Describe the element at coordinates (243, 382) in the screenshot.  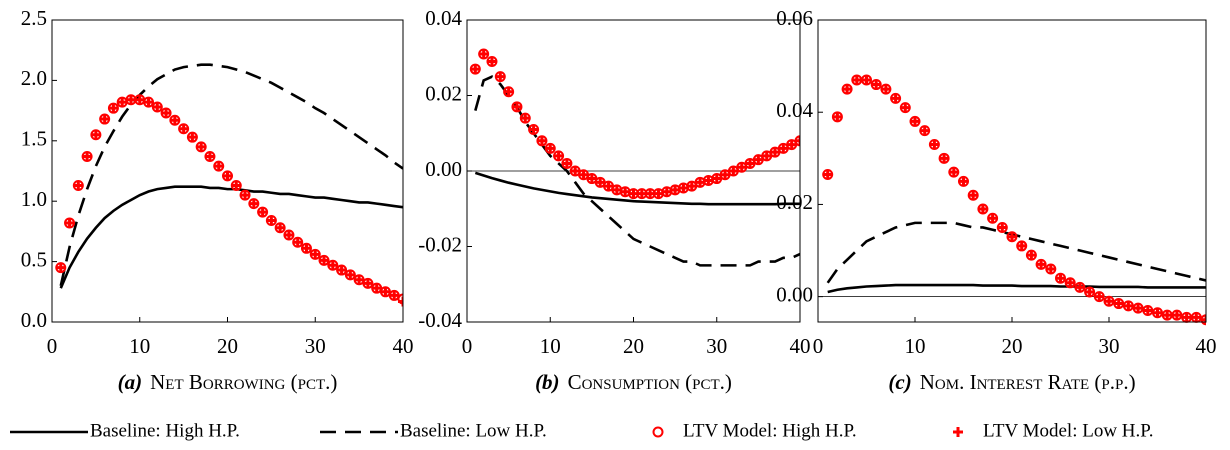
I see `caption-title: Net Borrowing (pct.)` at that location.